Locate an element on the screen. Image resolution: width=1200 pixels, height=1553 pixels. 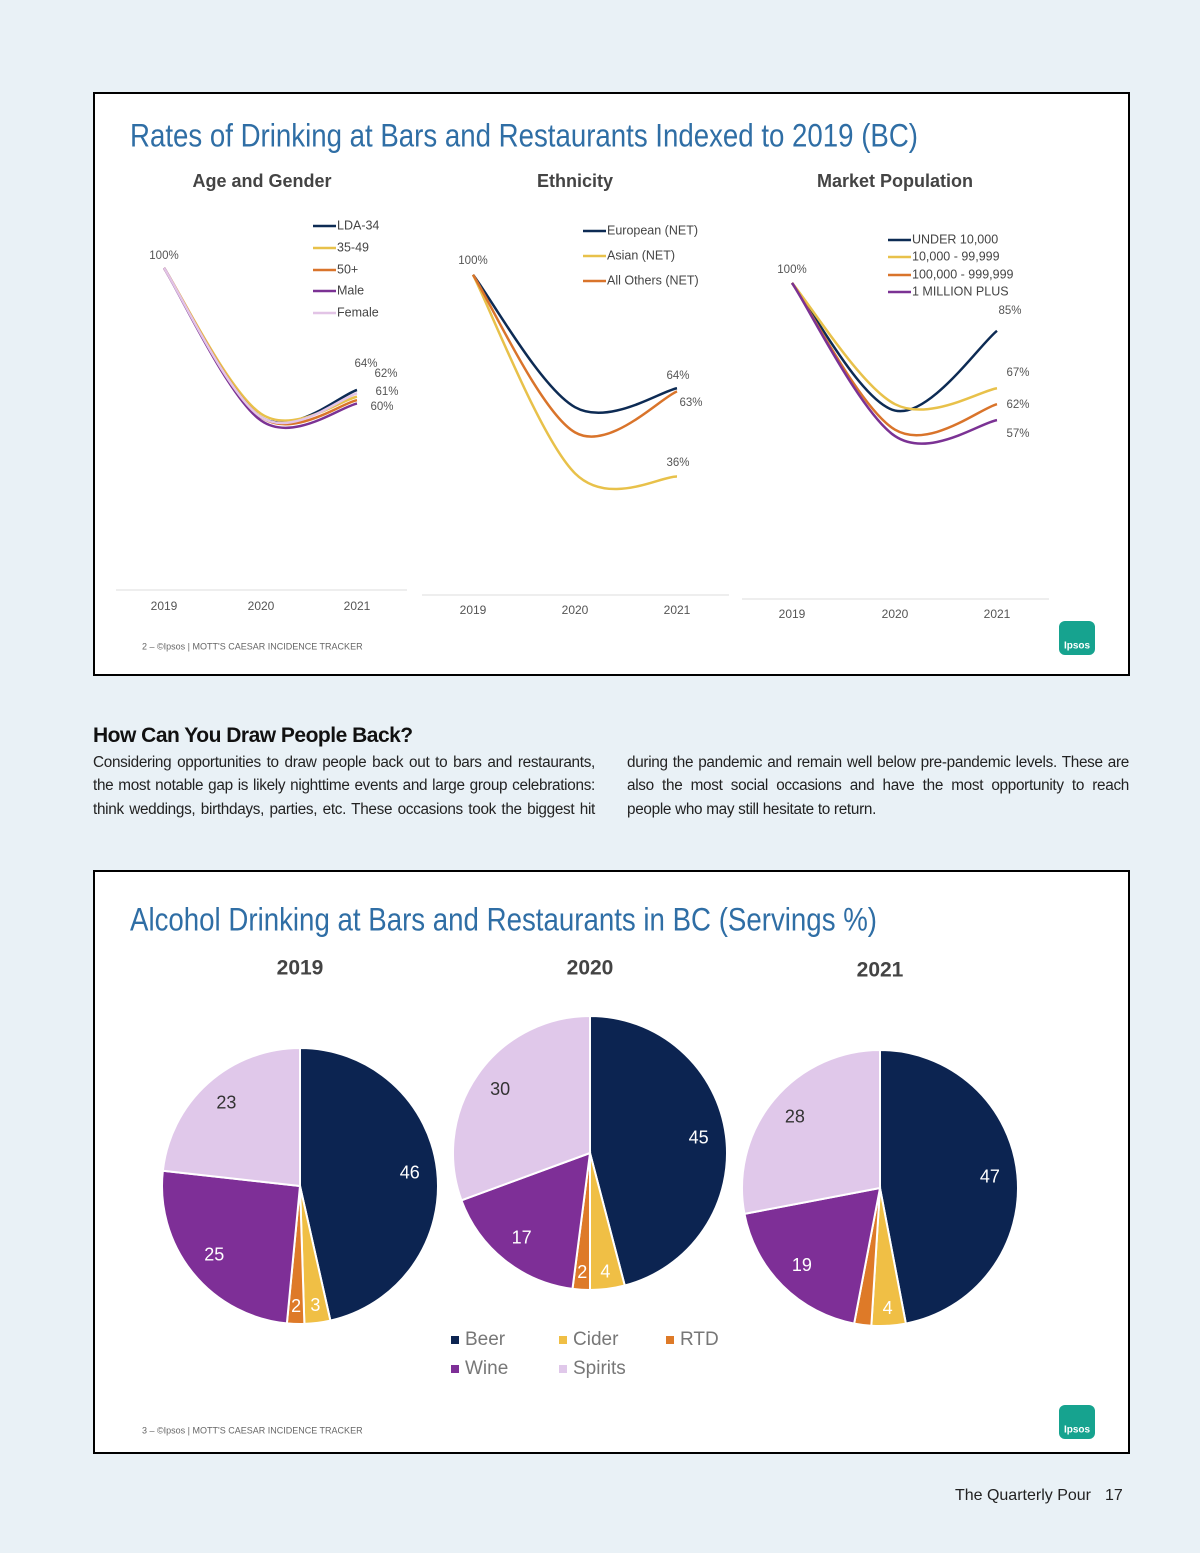
legend-label: All Others (NET) is located at coordinates (653, 280).